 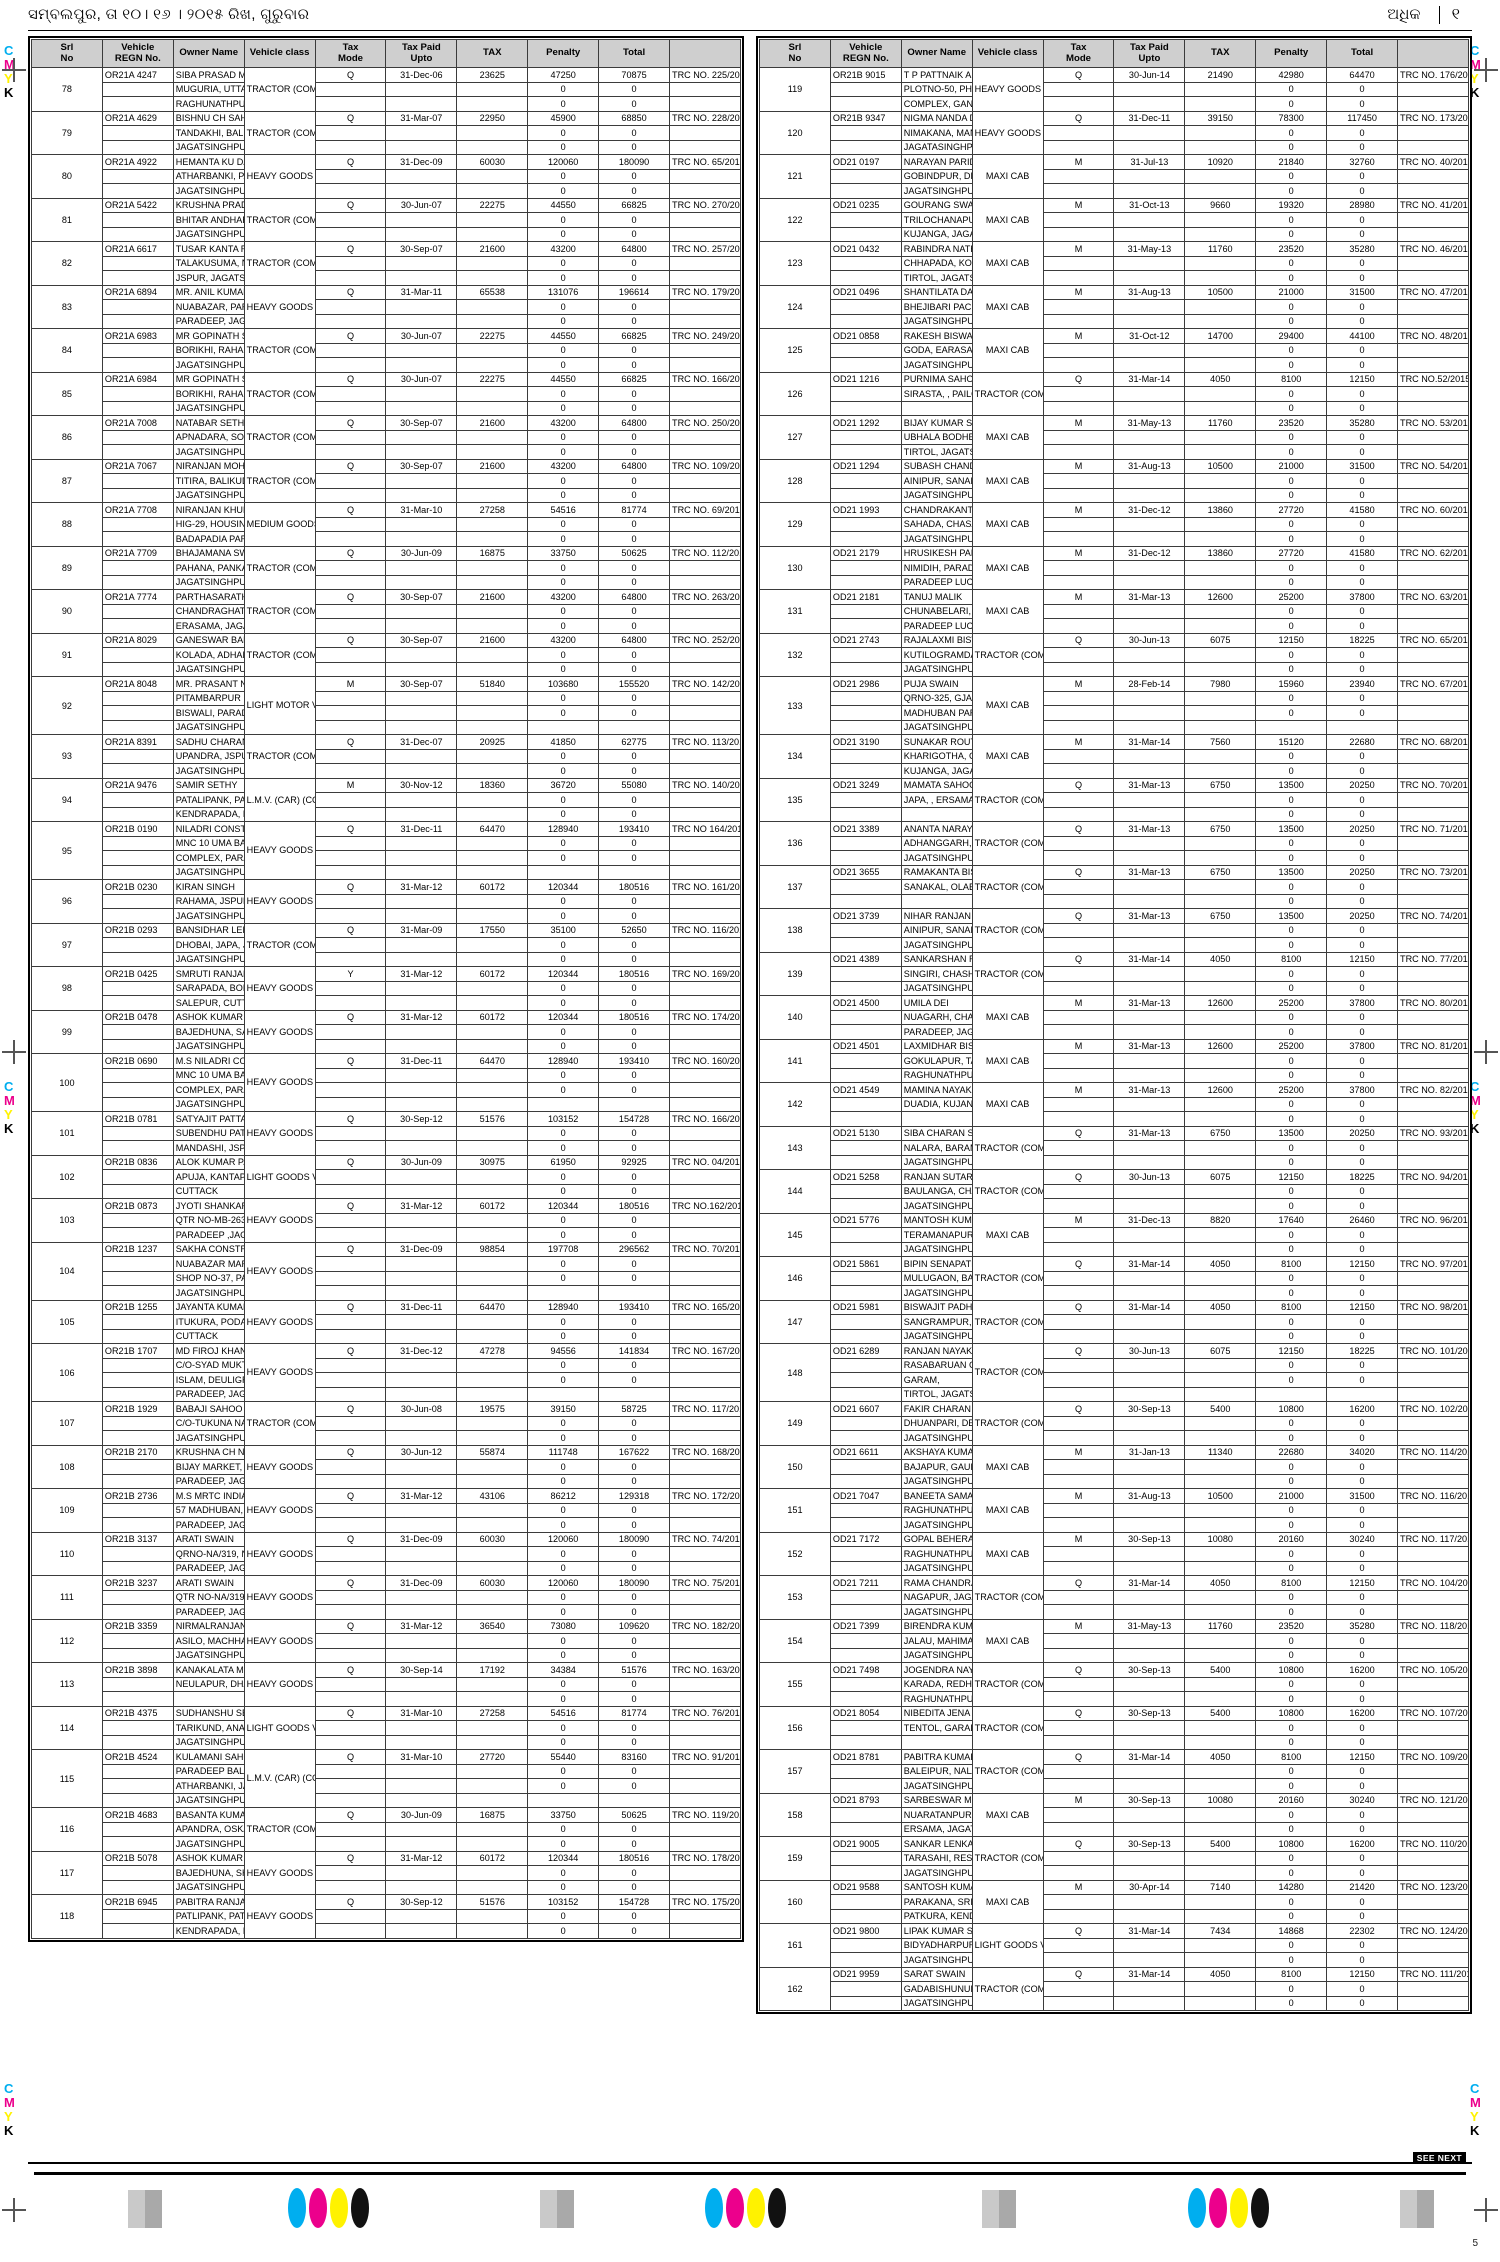 What do you see at coordinates (936, 1989) in the screenshot?
I see `cell-owner-address: GADABISHUNUPUR, ERSAMA,` at bounding box center [936, 1989].